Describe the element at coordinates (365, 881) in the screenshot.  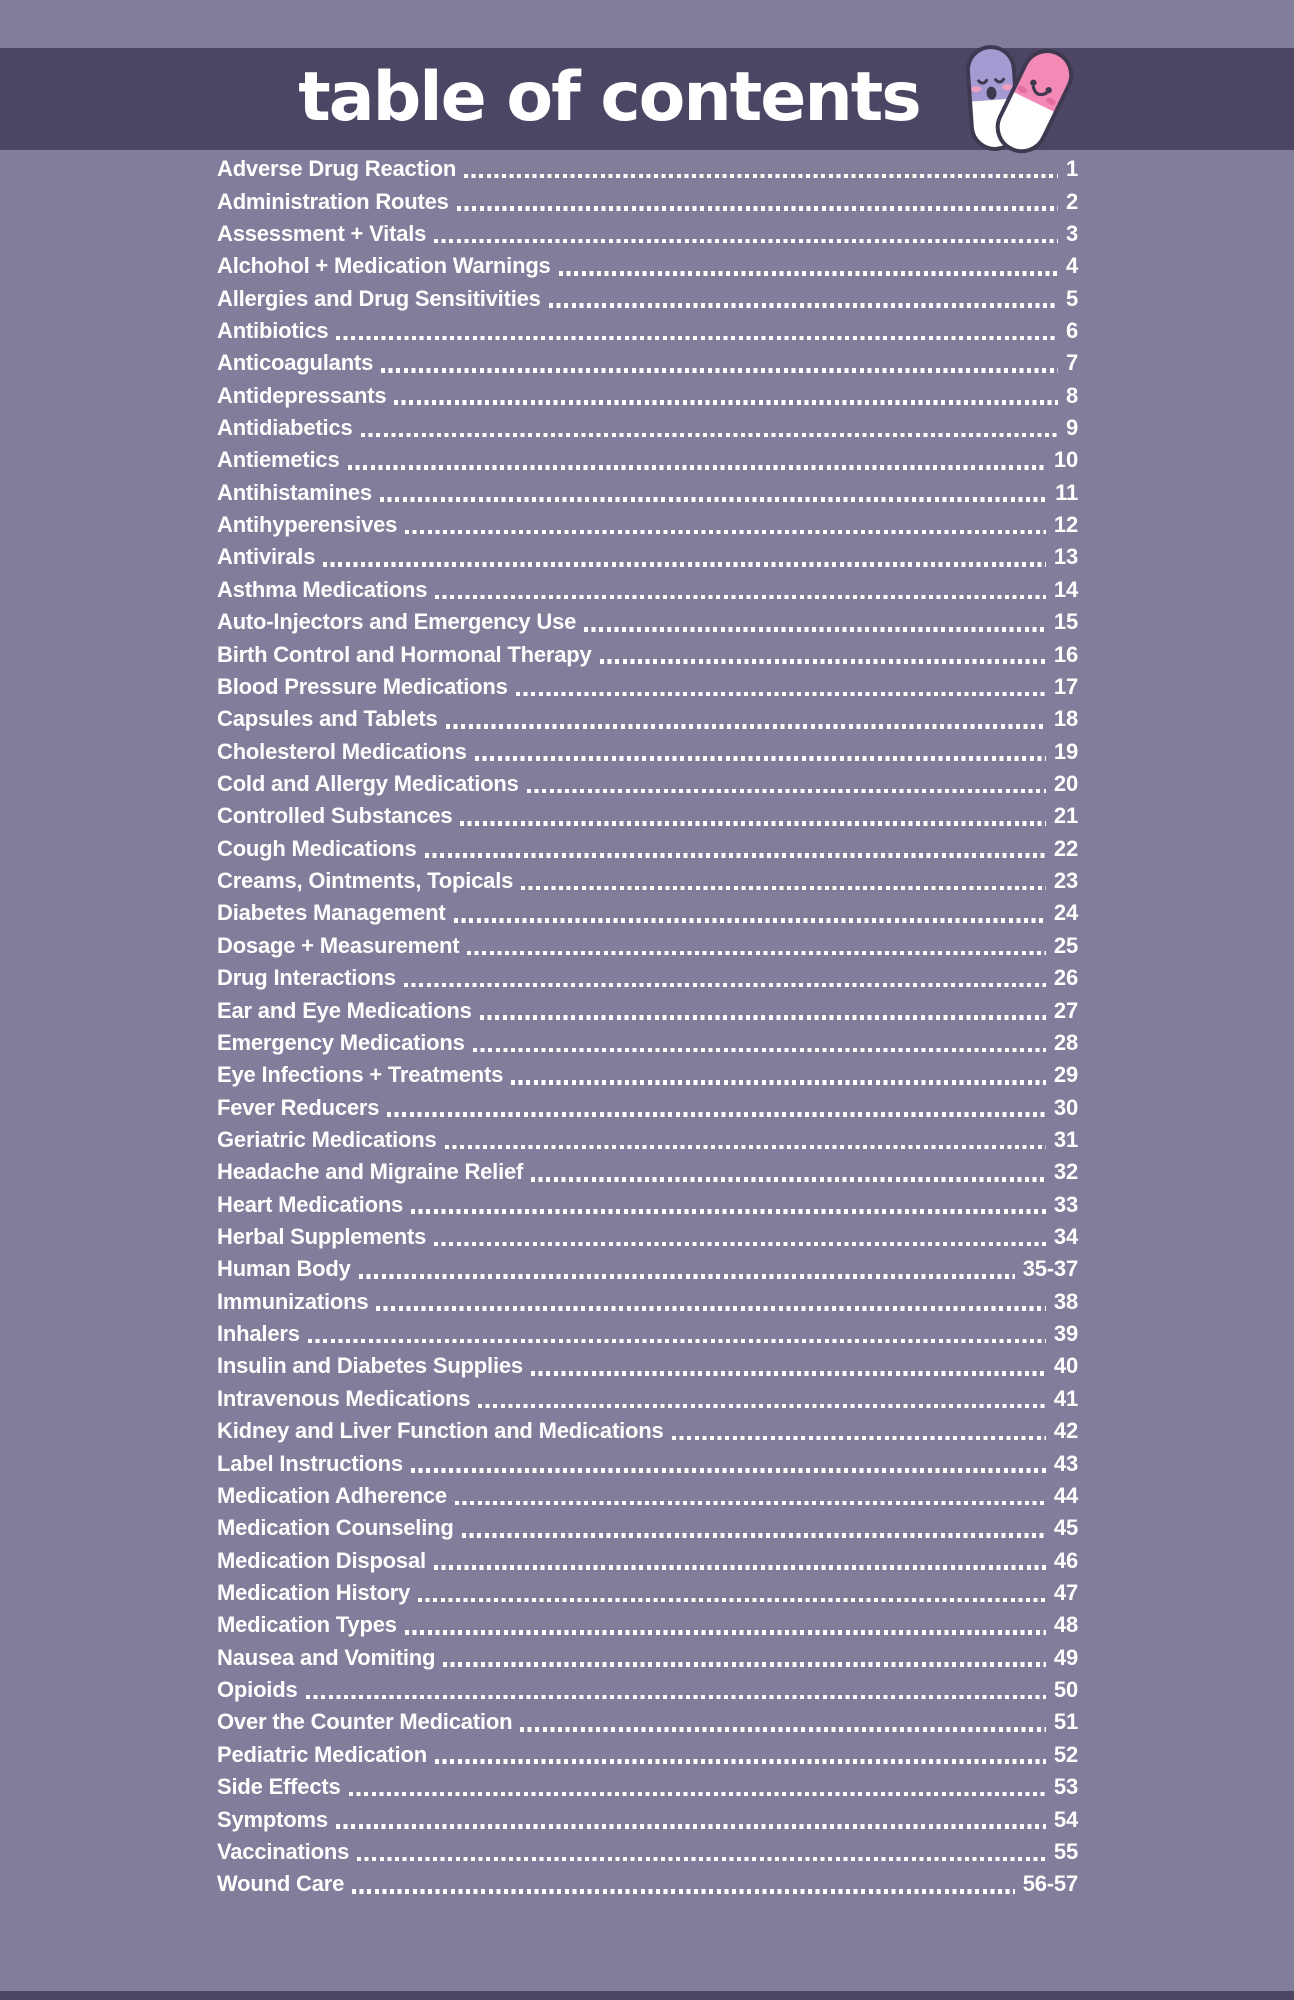
I see `toc-entry-label: Creams, Ointments, Topicals` at that location.